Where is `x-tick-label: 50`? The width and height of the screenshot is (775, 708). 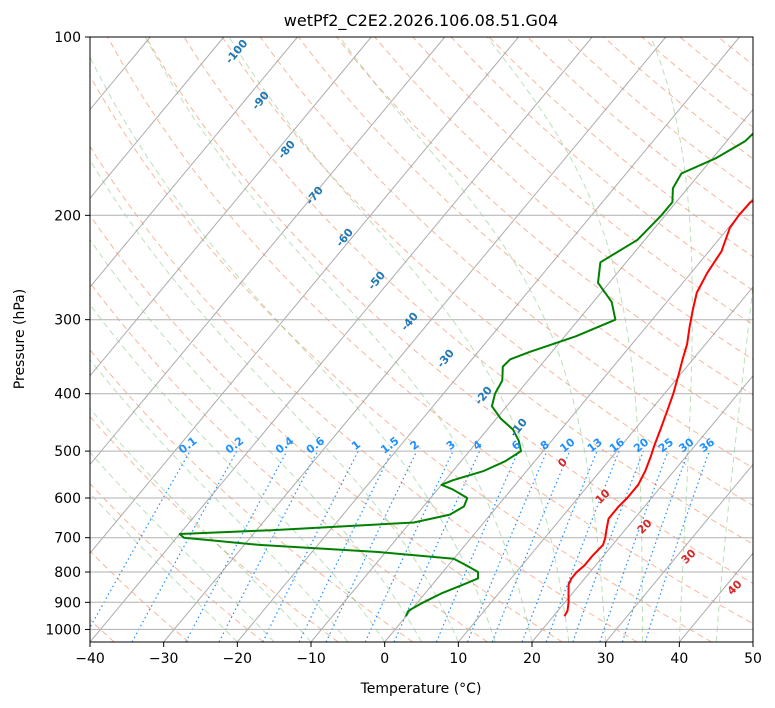
x-tick-label: 50 is located at coordinates (753, 659).